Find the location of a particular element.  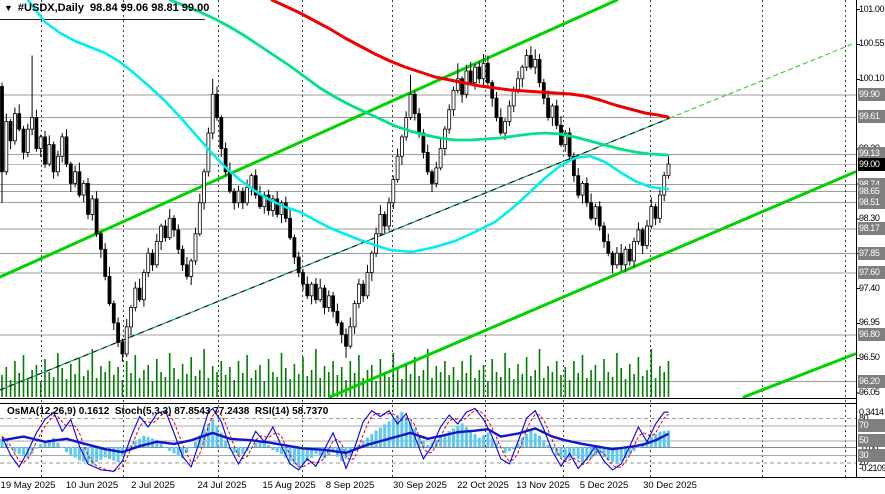

date-label: 19 May 2025 is located at coordinates (28, 485).